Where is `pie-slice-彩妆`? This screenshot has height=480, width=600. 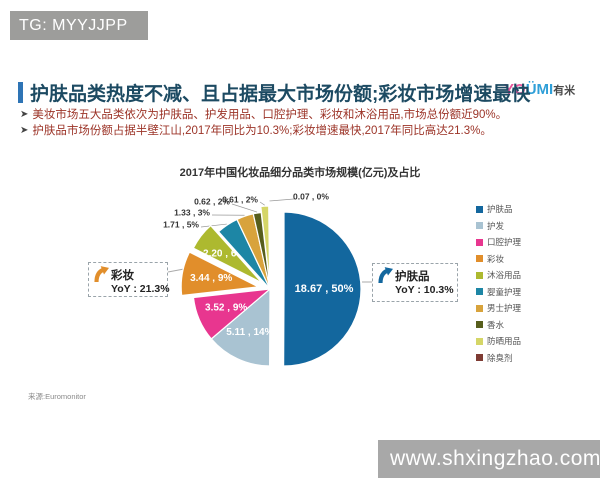 pie-slice-彩妆 is located at coordinates (220, 274).